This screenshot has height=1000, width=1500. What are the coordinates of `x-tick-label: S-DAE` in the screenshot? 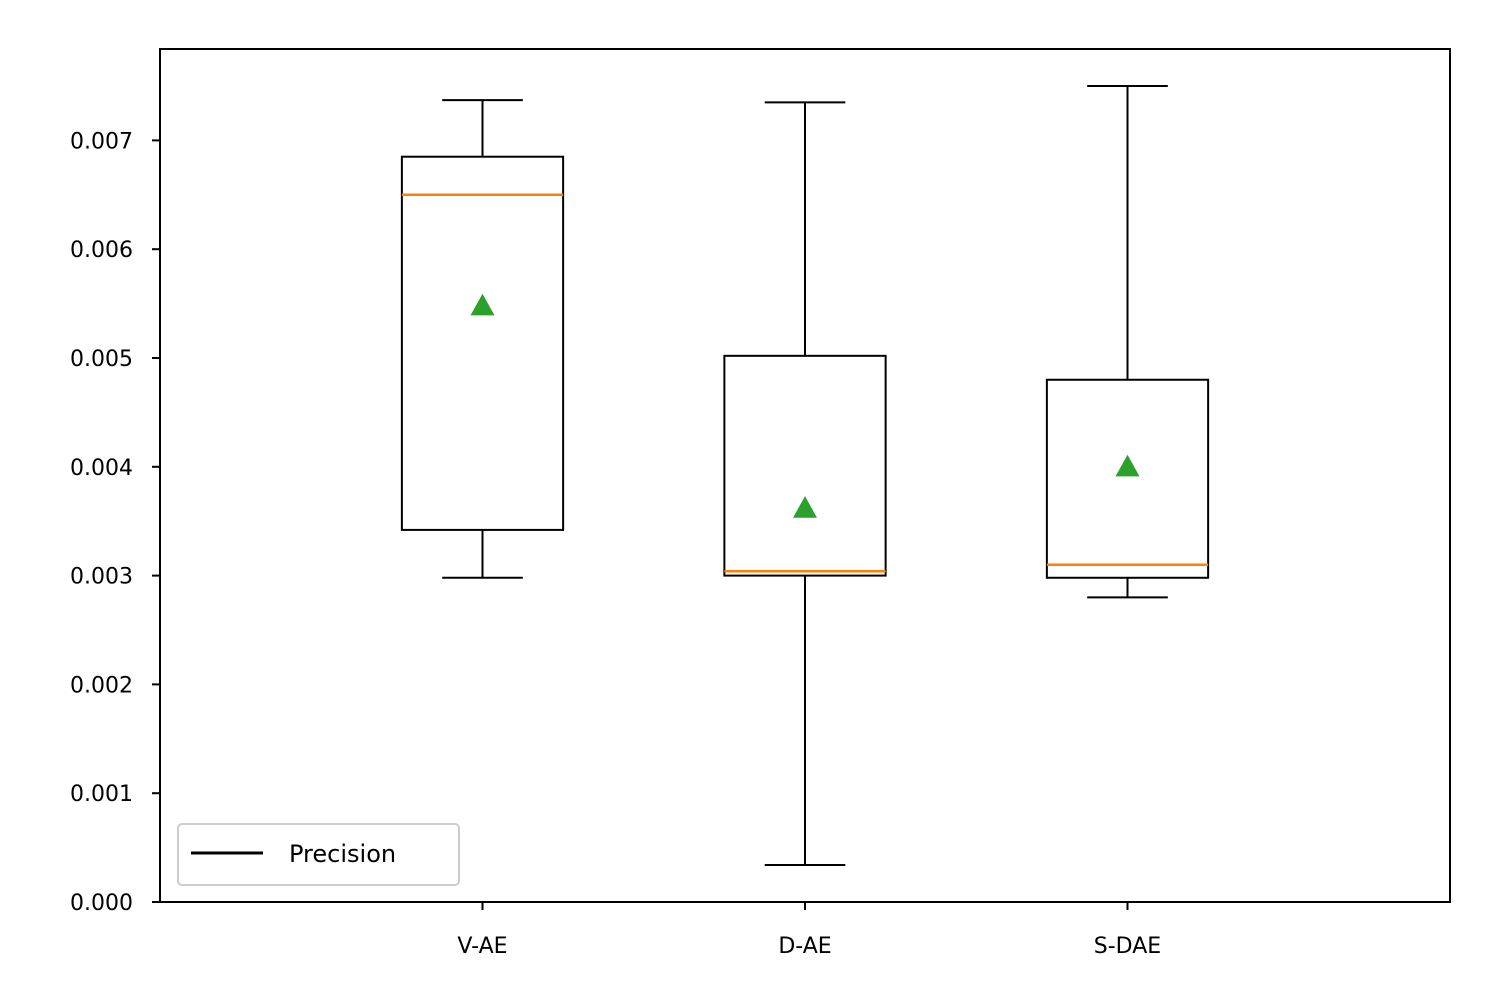 It's located at (1127, 946).